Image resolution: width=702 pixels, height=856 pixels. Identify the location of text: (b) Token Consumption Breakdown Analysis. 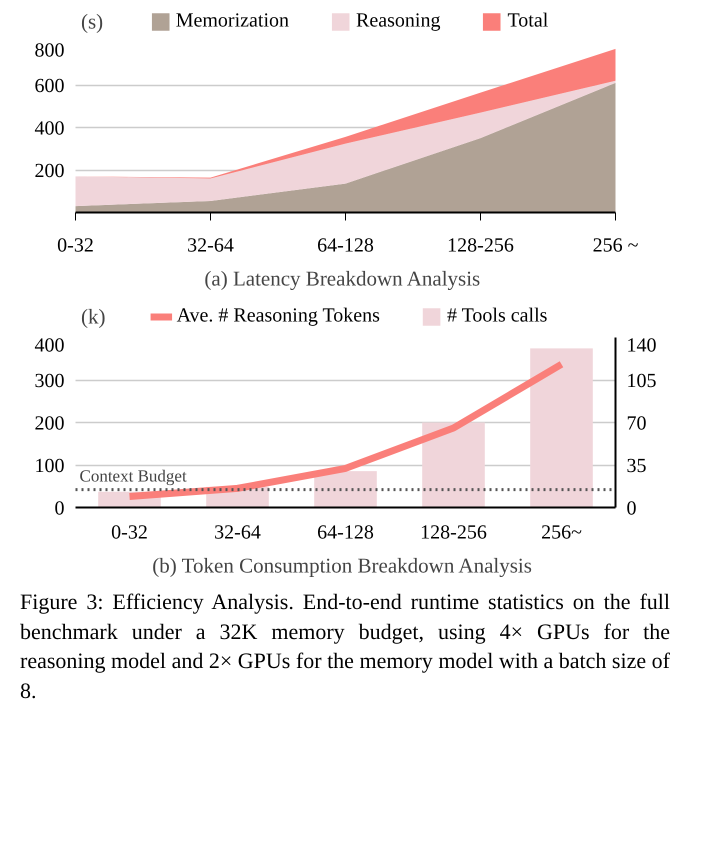
(342, 566).